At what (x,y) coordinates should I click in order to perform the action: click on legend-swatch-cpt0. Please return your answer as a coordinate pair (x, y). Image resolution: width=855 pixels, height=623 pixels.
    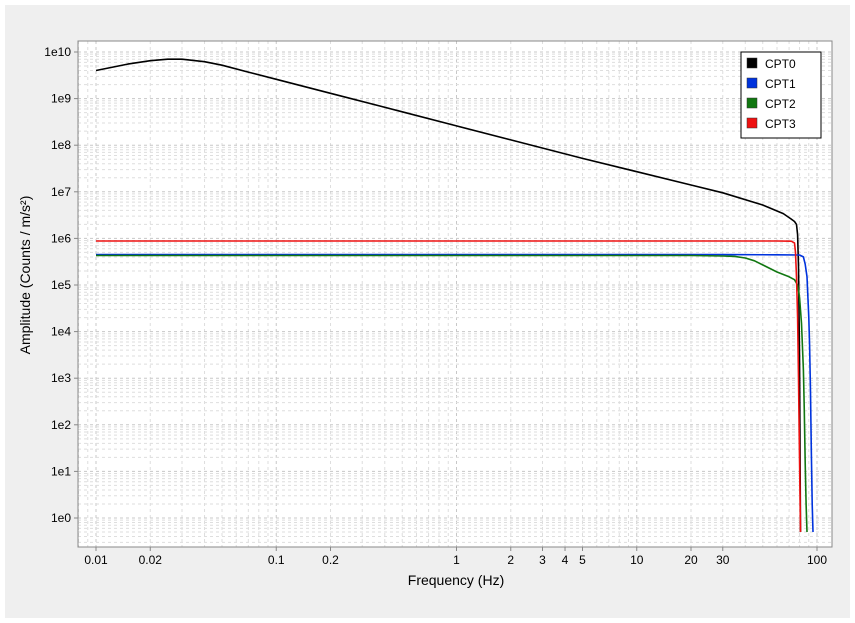
    Looking at the image, I should click on (752, 63).